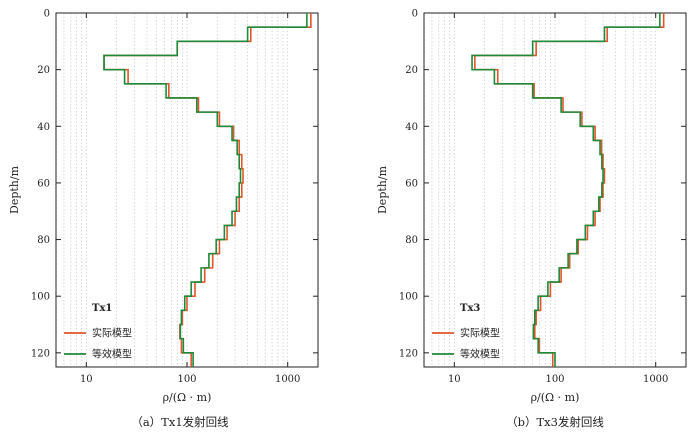 Image resolution: width=700 pixels, height=436 pixels. What do you see at coordinates (555, 422) in the screenshot?
I see `figure-caption: （b）Tx3发射回线` at bounding box center [555, 422].